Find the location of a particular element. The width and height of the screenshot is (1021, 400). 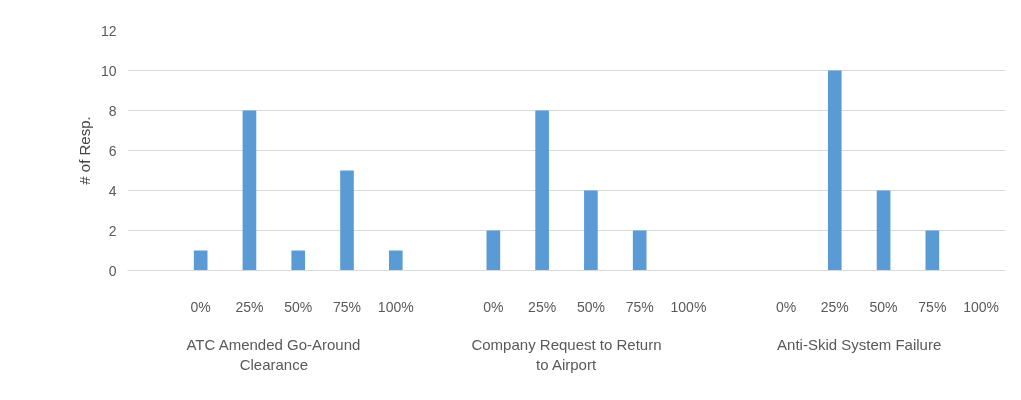

y-tick-label: 10 is located at coordinates (108, 70).